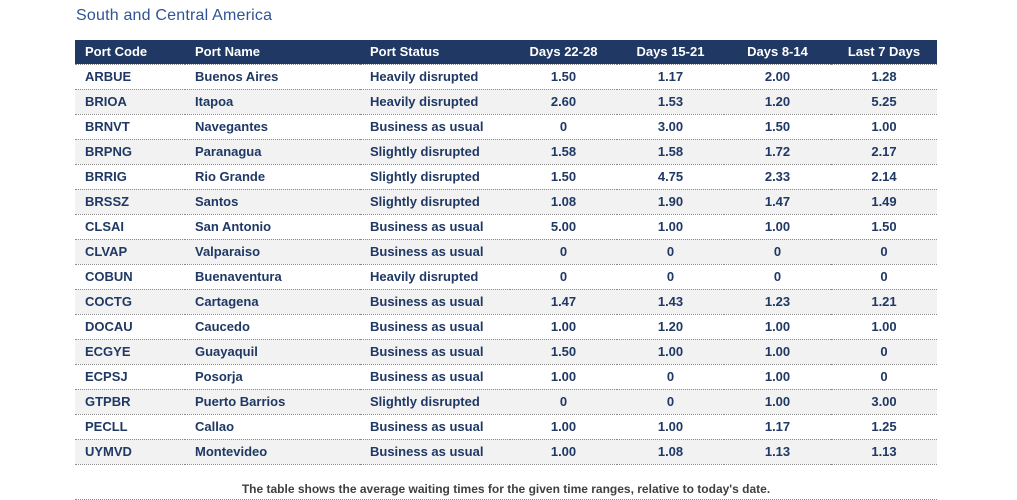 The image size is (1017, 500). What do you see at coordinates (272, 277) in the screenshot?
I see `port-name-cell: Buenaventura` at bounding box center [272, 277].